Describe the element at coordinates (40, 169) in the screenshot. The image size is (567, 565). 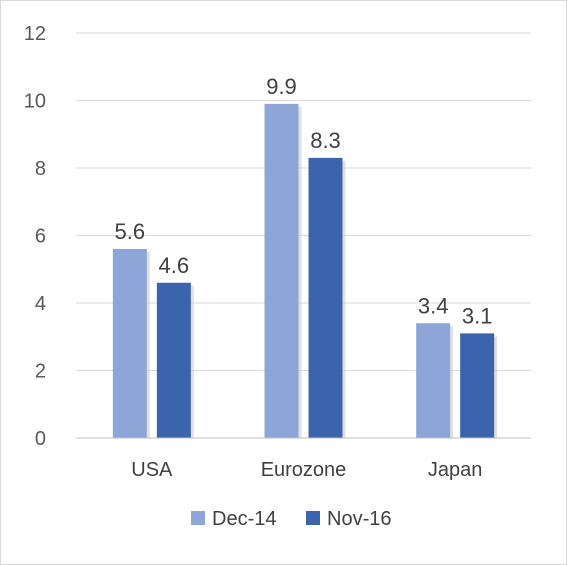
I see `y-tick-label: 8` at that location.